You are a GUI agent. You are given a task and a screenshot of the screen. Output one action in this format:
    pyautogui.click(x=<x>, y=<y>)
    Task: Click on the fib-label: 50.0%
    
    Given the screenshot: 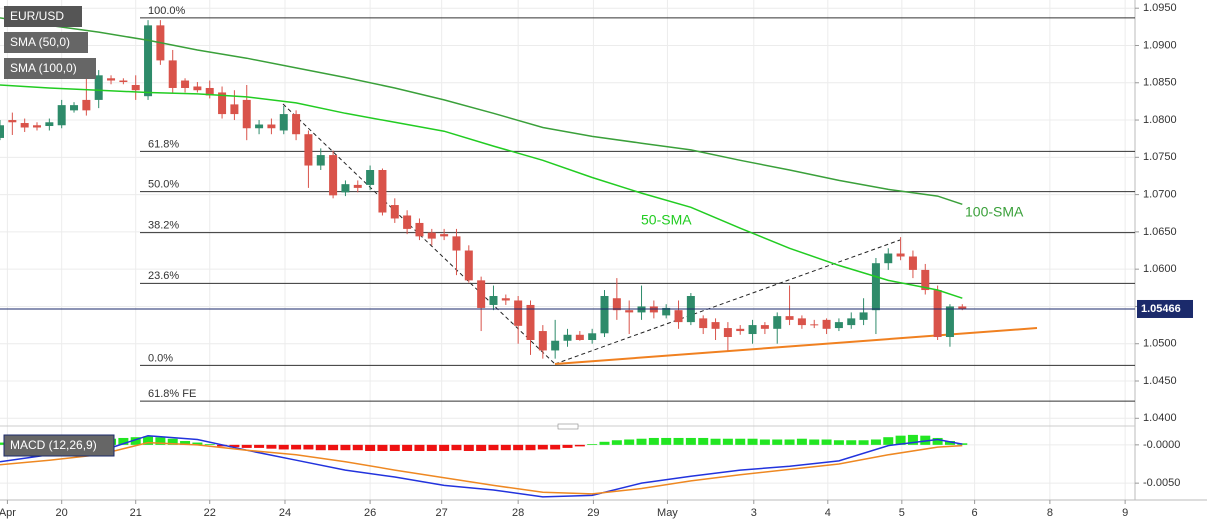 What is the action you would take?
    pyautogui.click(x=163, y=185)
    